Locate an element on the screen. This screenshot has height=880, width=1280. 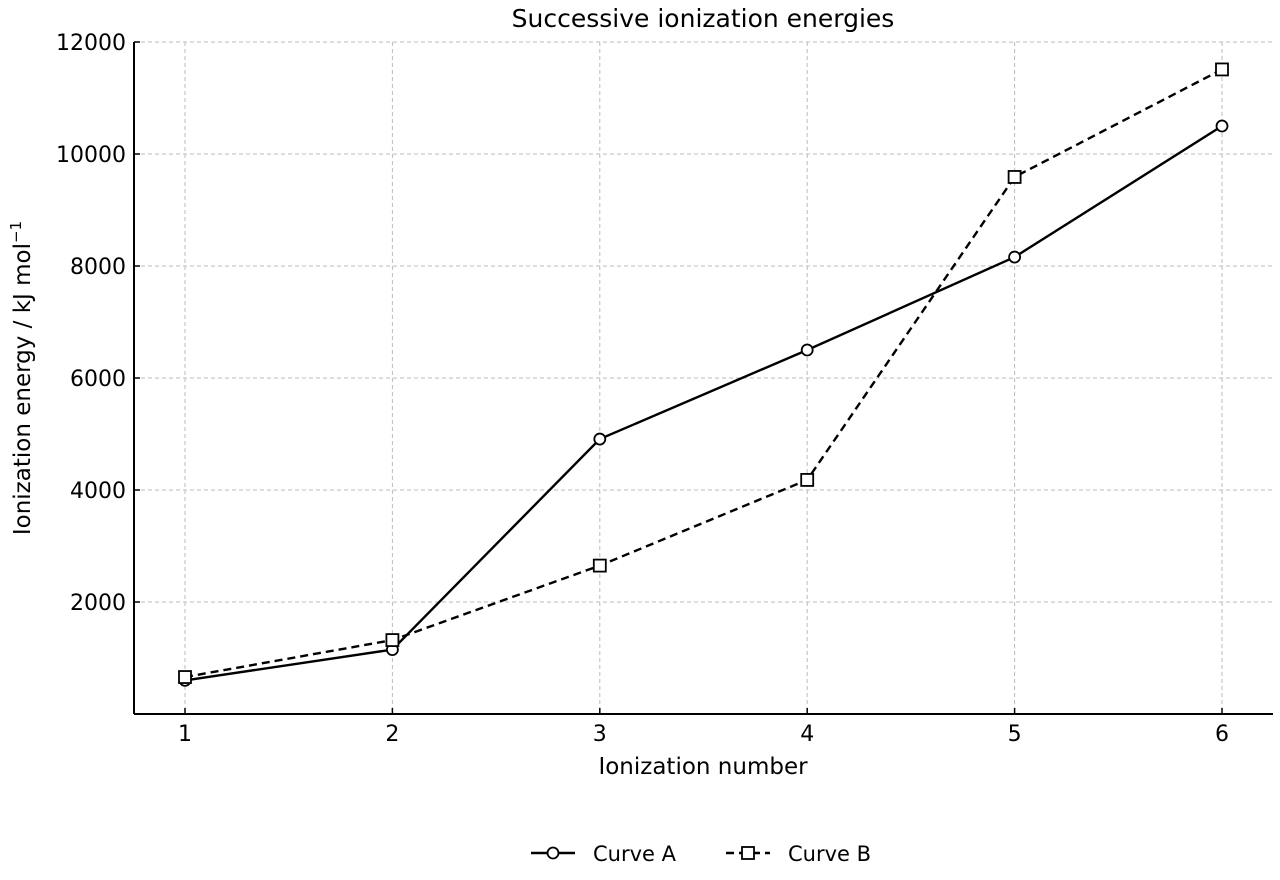
x-tick-label: 1 is located at coordinates (185, 734).